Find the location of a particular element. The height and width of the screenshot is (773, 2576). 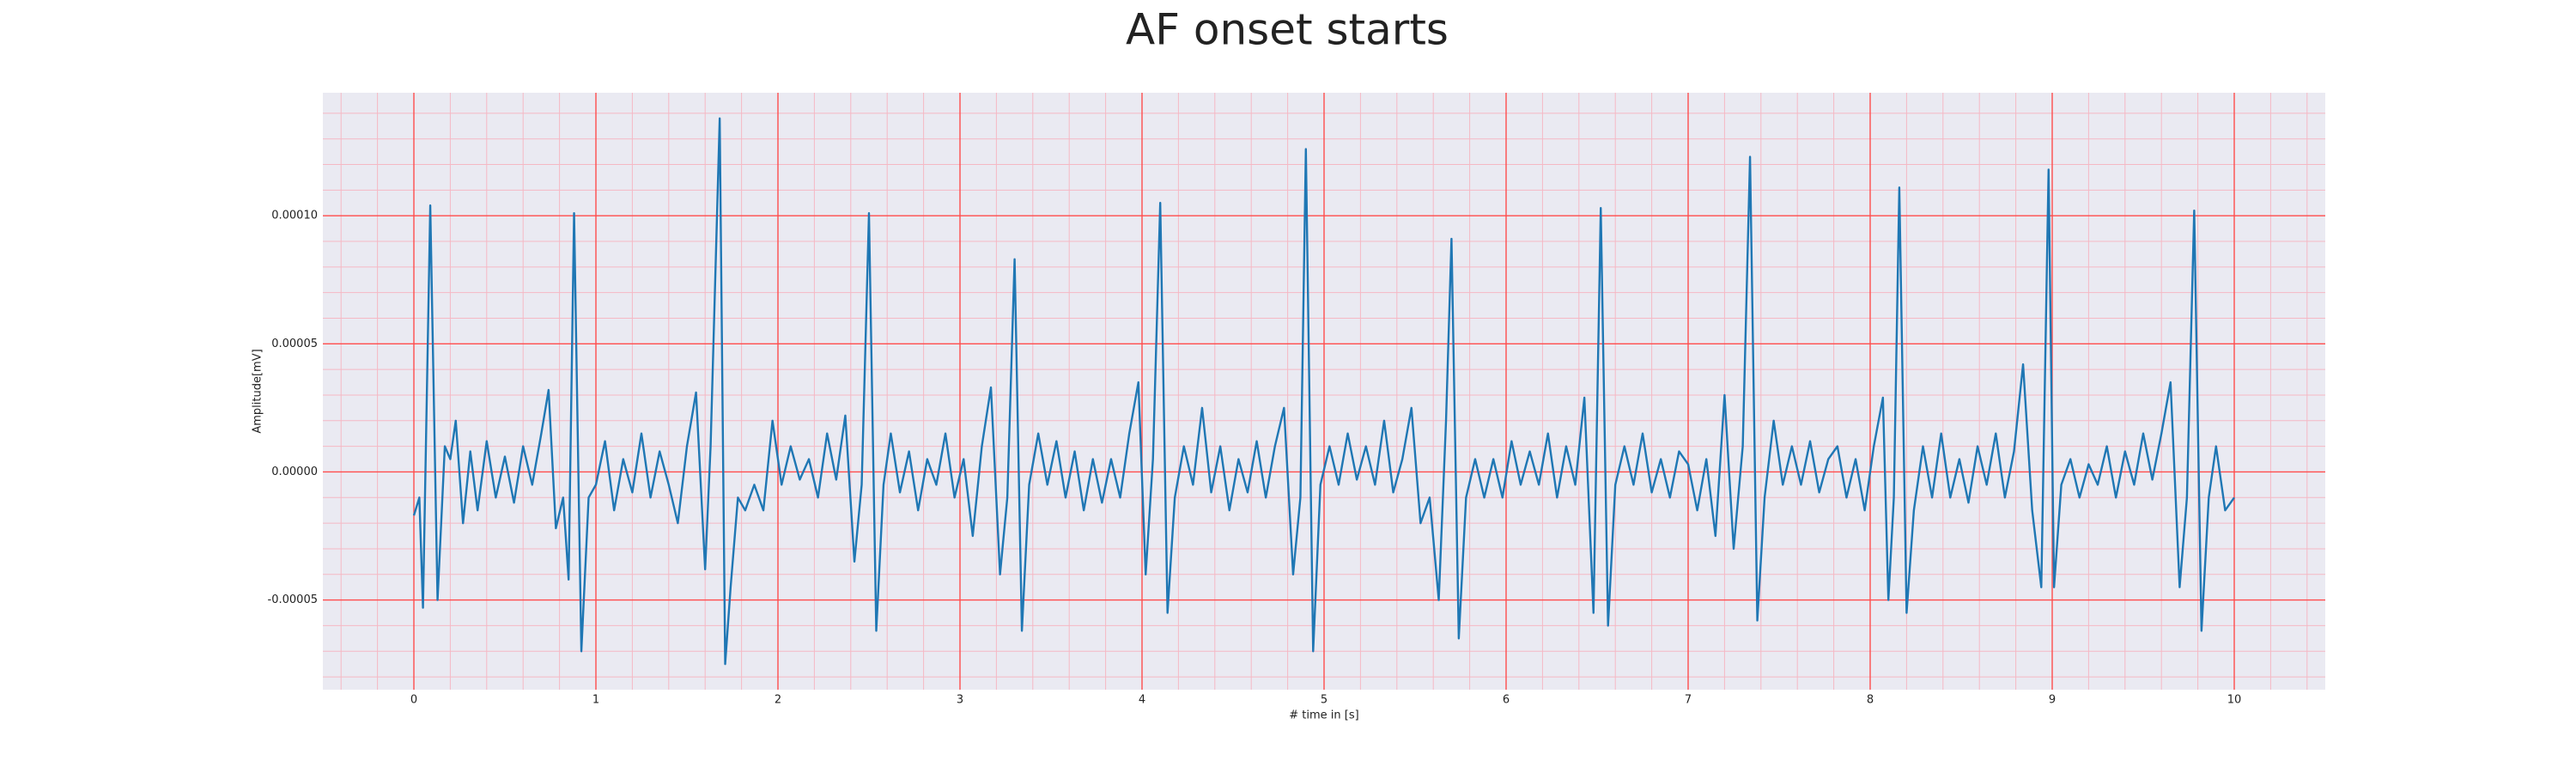

x-tick-label: 0 is located at coordinates (413, 700).